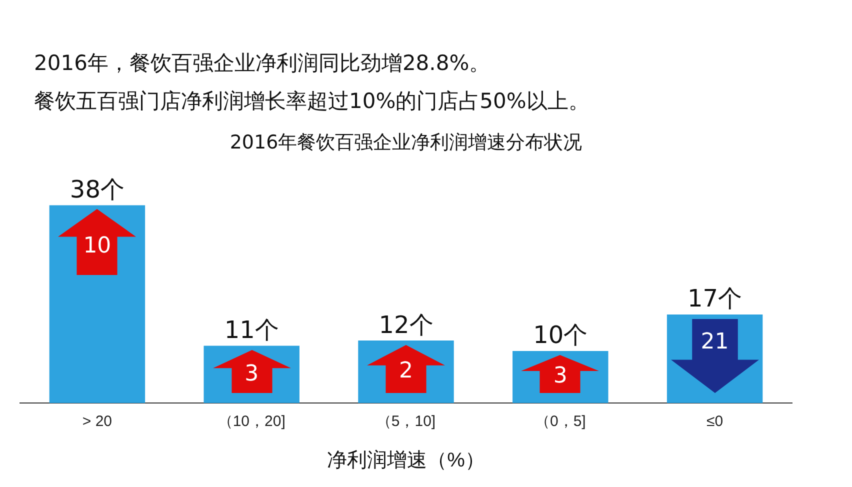 The width and height of the screenshot is (852, 487). What do you see at coordinates (252, 421) in the screenshot?
I see `x-tick-label: （10，20]` at bounding box center [252, 421].